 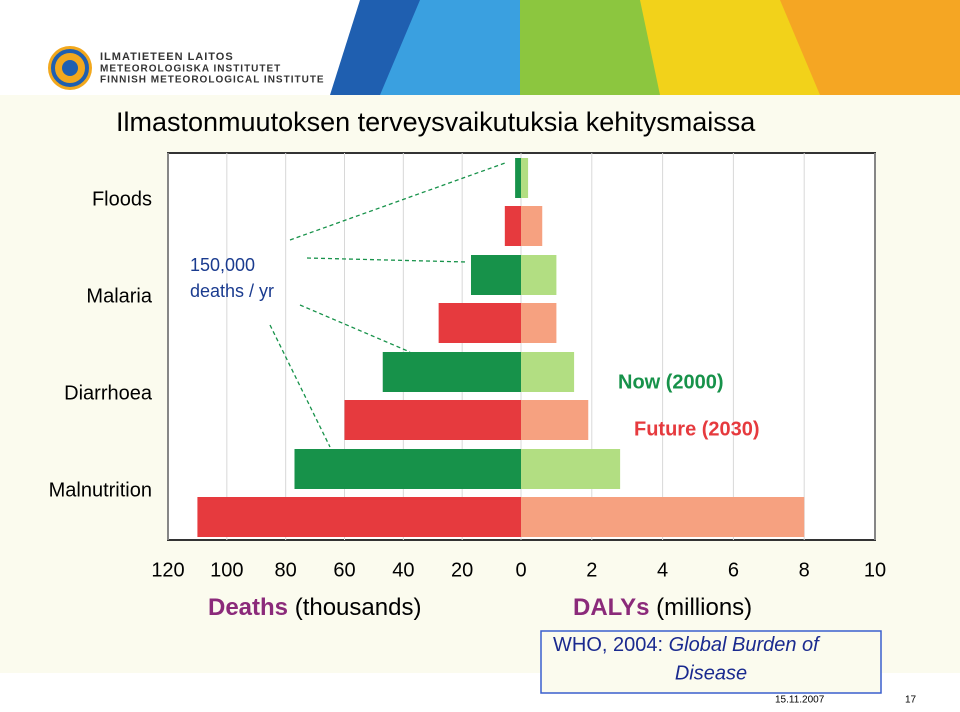 I want to click on x-axis-label: Deaths (thousands), so click(x=314, y=607).